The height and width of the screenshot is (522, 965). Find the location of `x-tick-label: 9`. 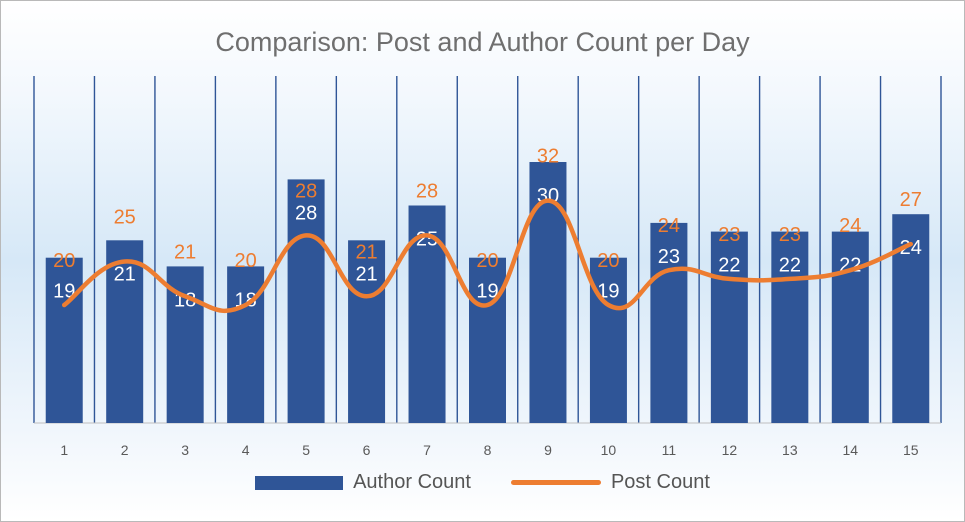

x-tick-label: 9 is located at coordinates (548, 450).